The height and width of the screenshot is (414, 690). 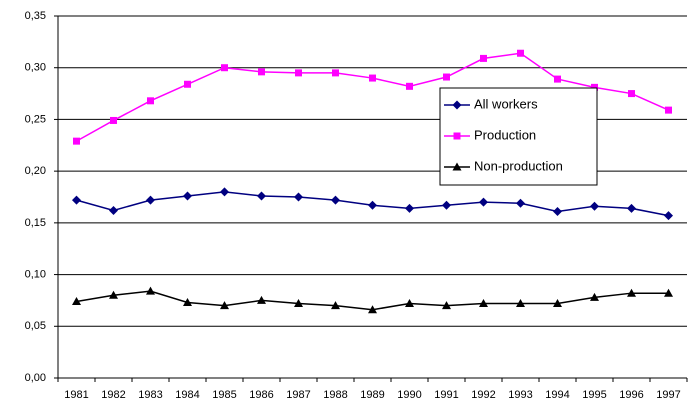 What do you see at coordinates (298, 395) in the screenshot?
I see `x-tick-label: 1987` at bounding box center [298, 395].